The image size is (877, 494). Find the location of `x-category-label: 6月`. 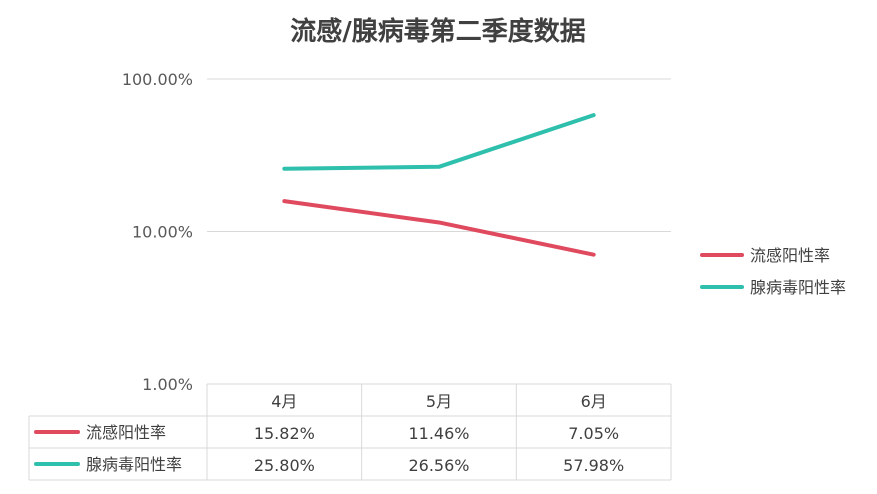

x-category-label: 6月 is located at coordinates (594, 401).